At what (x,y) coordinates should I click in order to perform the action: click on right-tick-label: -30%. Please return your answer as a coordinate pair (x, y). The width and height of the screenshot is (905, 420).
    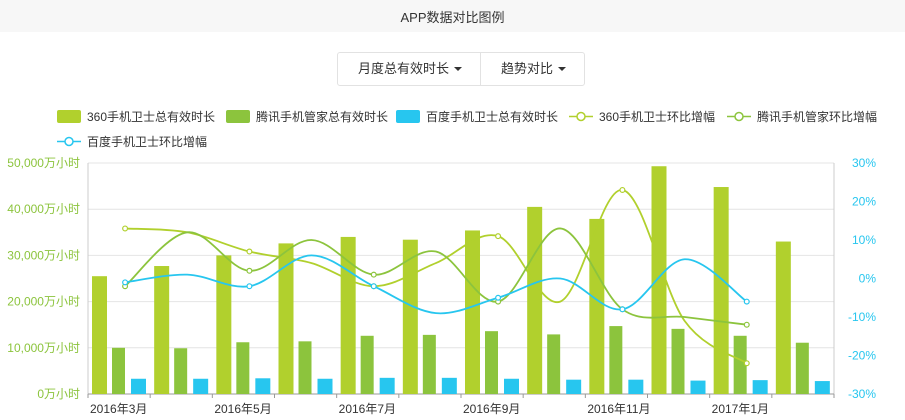
    Looking at the image, I should click on (862, 394).